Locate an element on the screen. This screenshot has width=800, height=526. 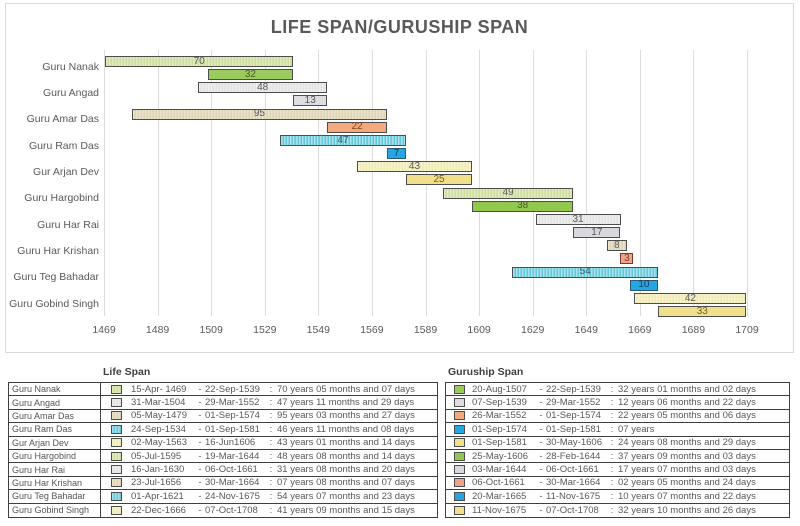
bar-label: 49 is located at coordinates (508, 193).